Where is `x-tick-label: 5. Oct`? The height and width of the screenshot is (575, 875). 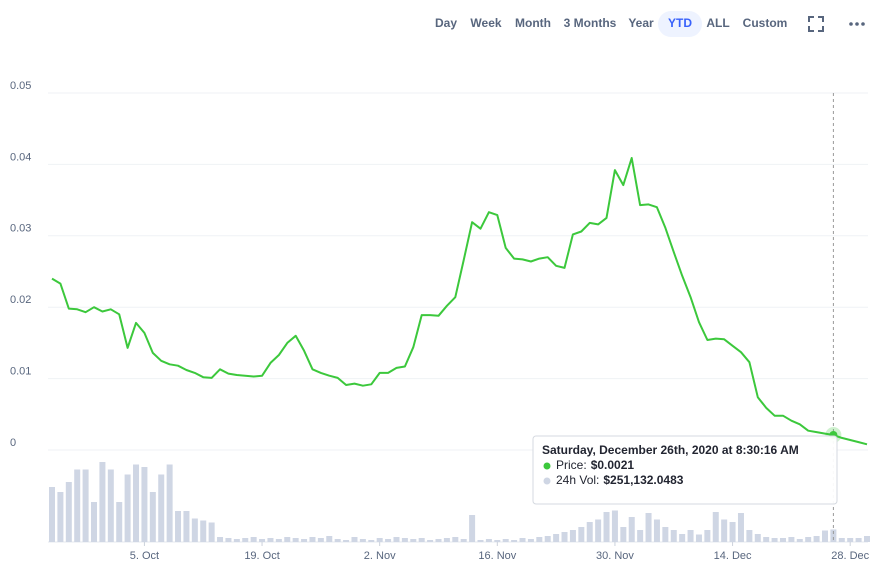
x-tick-label: 5. Oct is located at coordinates (144, 556).